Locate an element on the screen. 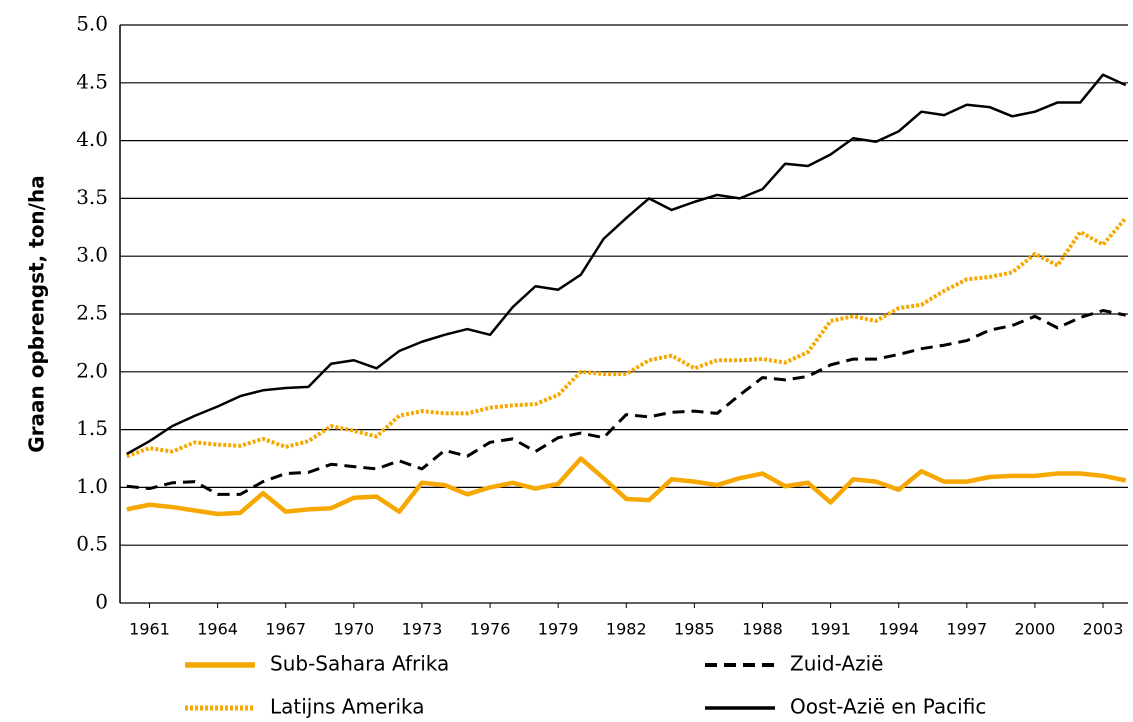  y-tick-label: 3.0 is located at coordinates (92, 255).